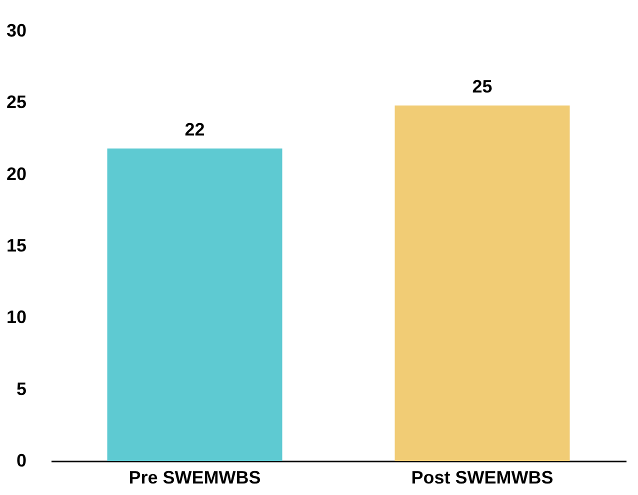 The height and width of the screenshot is (495, 638). I want to click on x-tick-label: Pre SWEMWBS, so click(194, 478).